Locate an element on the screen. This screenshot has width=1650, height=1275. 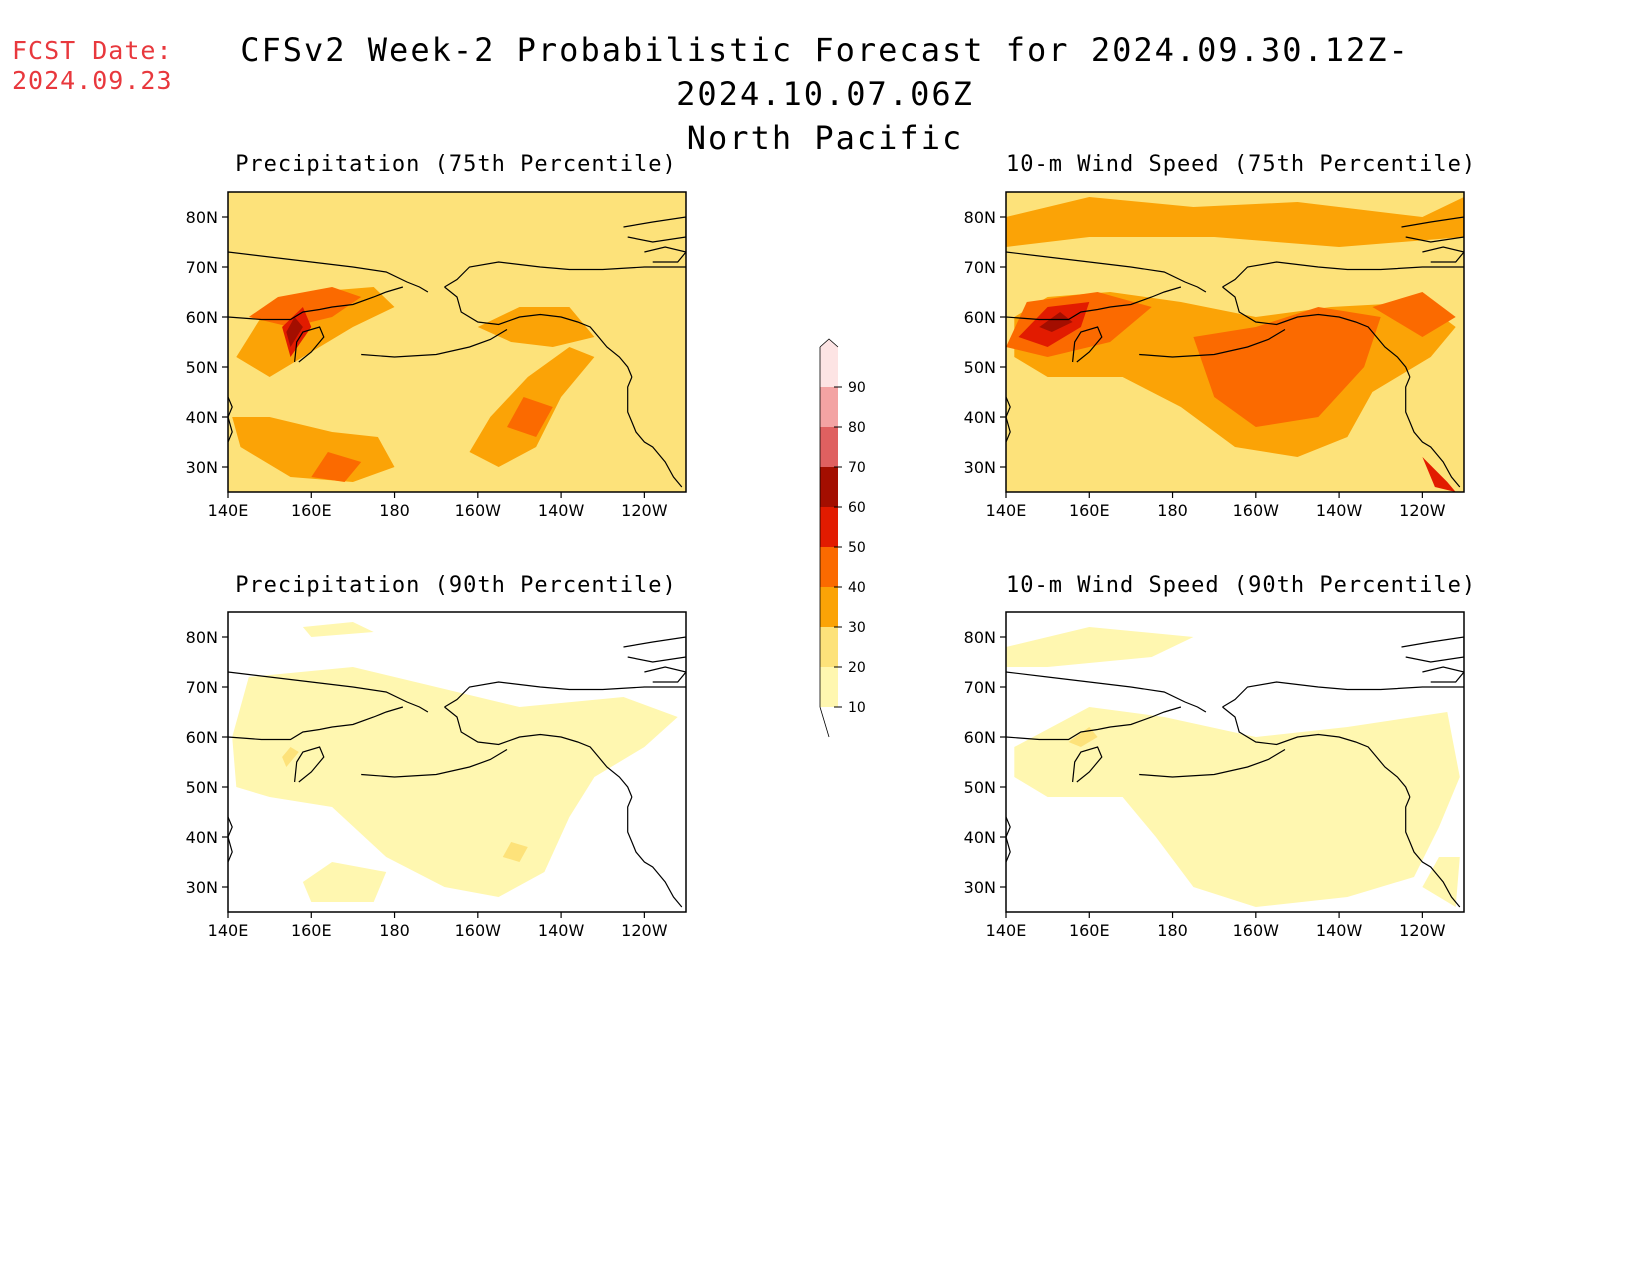
colorbar-label: 80 is located at coordinates (857, 428).